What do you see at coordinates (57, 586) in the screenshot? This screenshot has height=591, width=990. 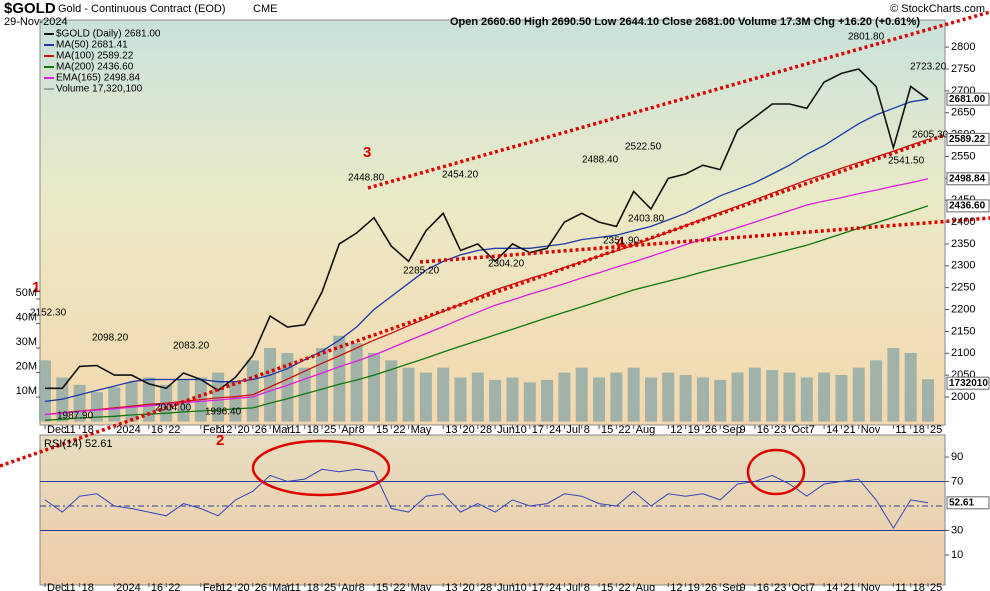 I see `x-tick-label: Dec` at bounding box center [57, 586].